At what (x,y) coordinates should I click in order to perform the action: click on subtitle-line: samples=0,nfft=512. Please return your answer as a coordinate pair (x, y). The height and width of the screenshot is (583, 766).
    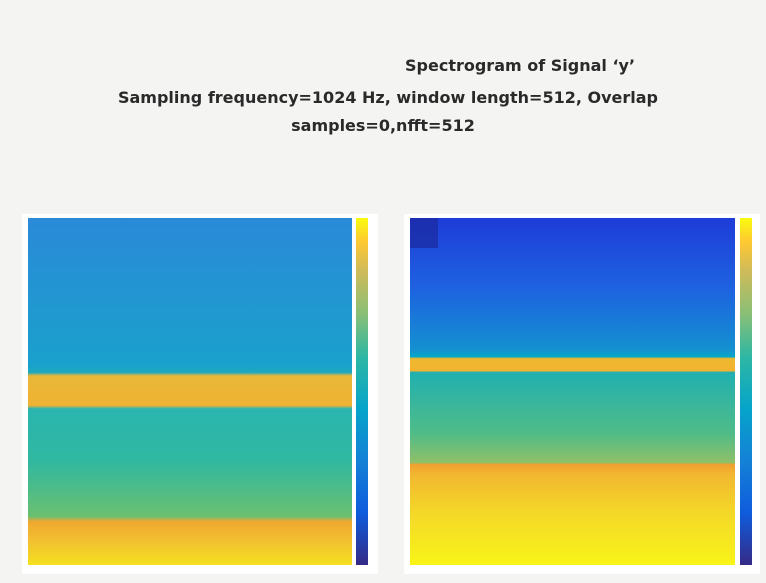
    Looking at the image, I should click on (383, 125).